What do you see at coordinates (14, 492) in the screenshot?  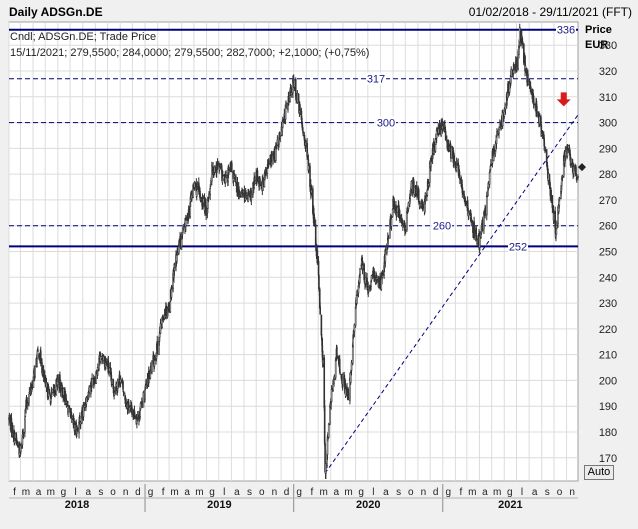 I see `month-label: f` at bounding box center [14, 492].